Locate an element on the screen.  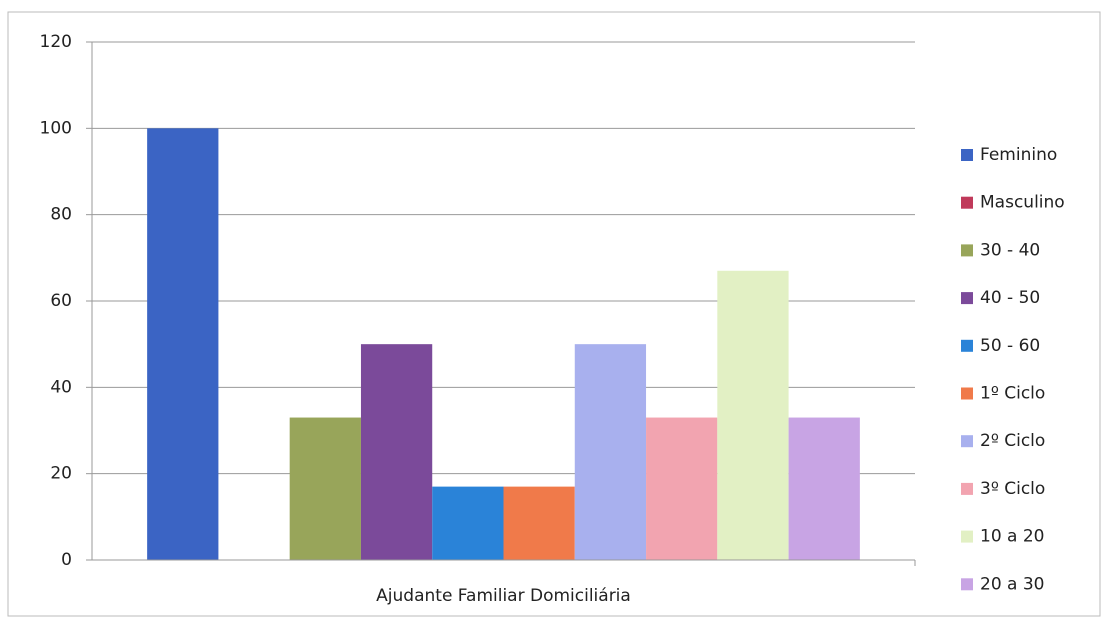
legend-label: 40 - 50 is located at coordinates (1010, 298).